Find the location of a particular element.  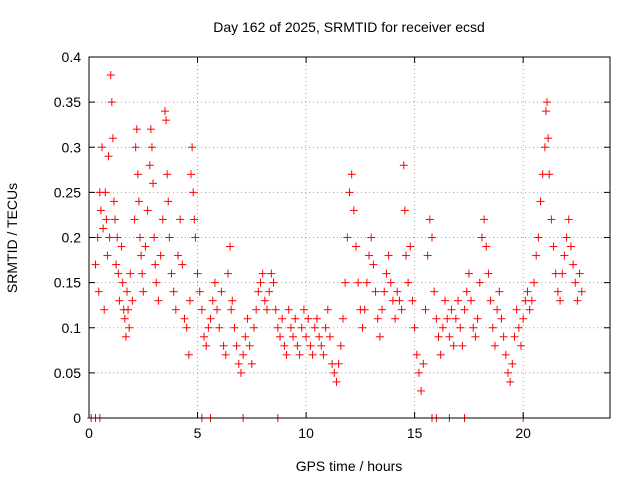

x-tick-label: 5 is located at coordinates (198, 433).